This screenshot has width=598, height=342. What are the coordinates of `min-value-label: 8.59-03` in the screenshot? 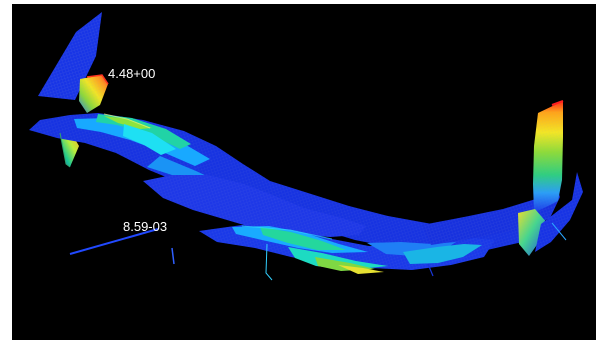 It's located at (145, 226).